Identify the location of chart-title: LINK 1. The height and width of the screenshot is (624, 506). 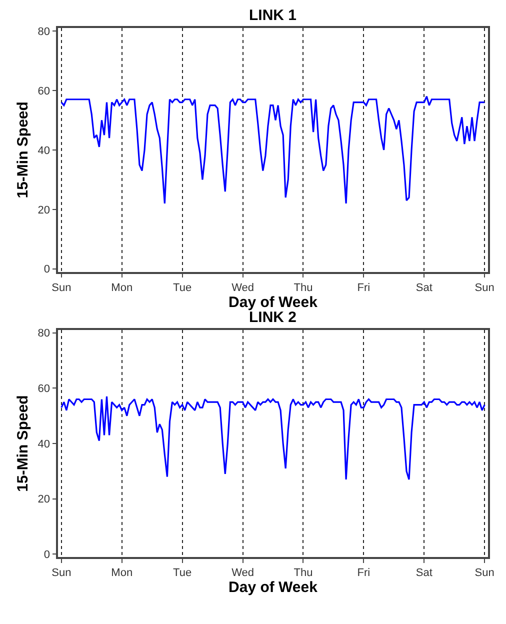
(273, 15).